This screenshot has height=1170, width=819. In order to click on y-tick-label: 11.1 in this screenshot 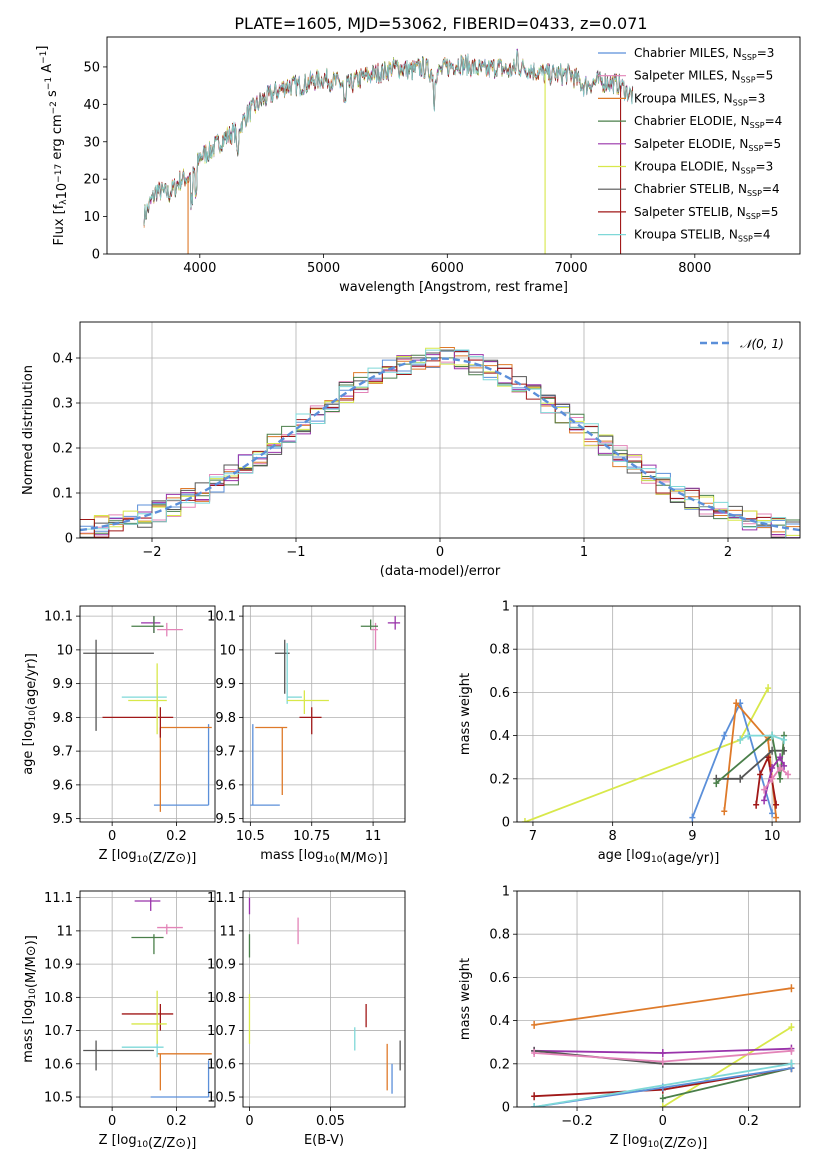, I will do `click(221, 898)`.